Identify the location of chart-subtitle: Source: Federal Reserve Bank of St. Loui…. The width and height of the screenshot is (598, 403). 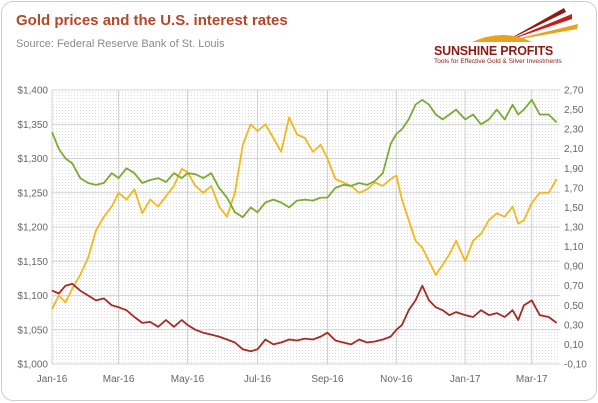
(120, 44).